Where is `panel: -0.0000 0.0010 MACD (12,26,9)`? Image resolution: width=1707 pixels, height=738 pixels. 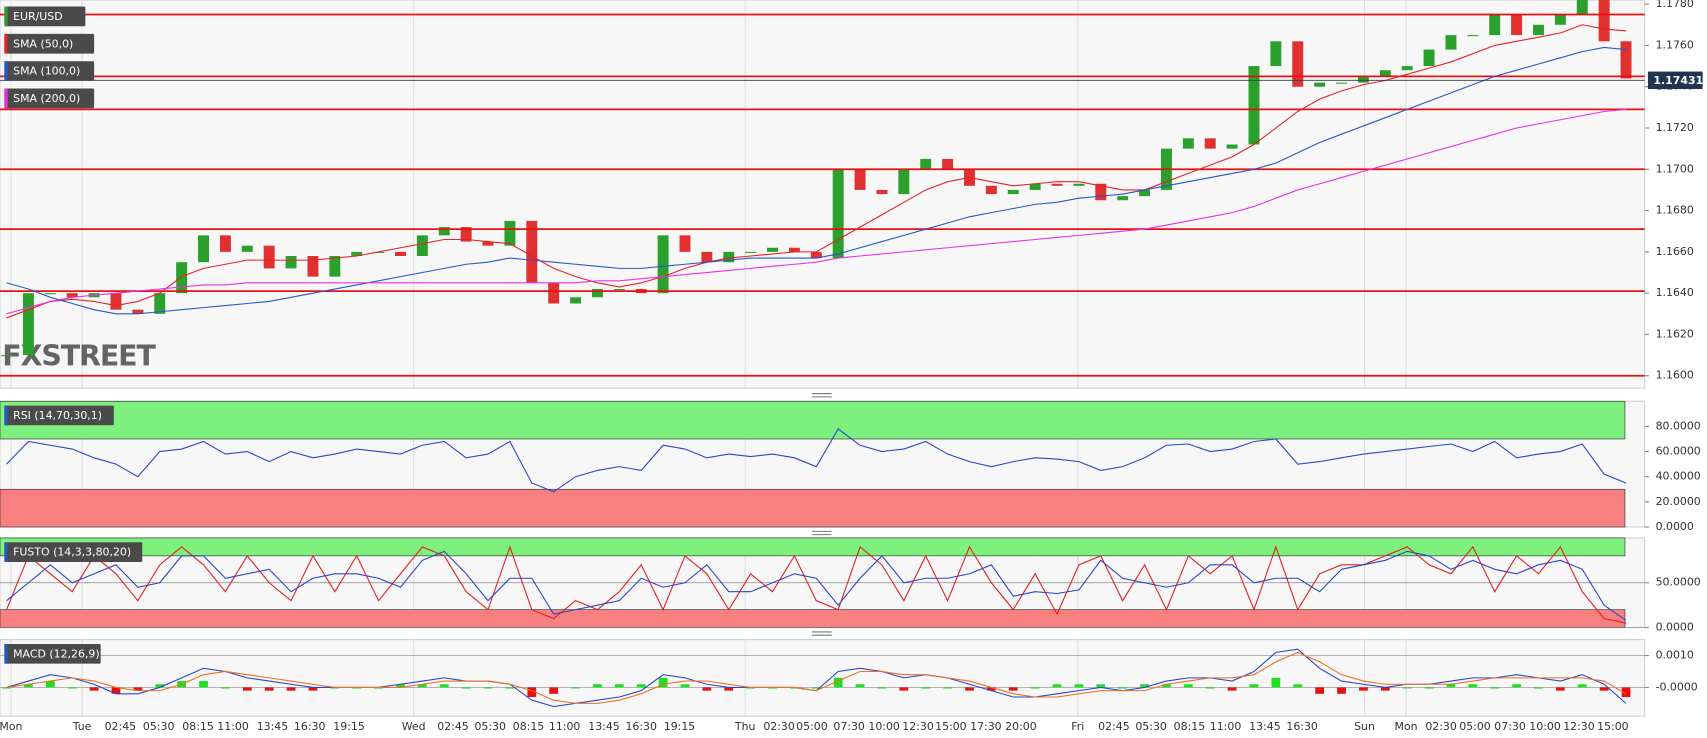 panel: -0.0000 0.0010 MACD (12,26,9) is located at coordinates (849, 678).